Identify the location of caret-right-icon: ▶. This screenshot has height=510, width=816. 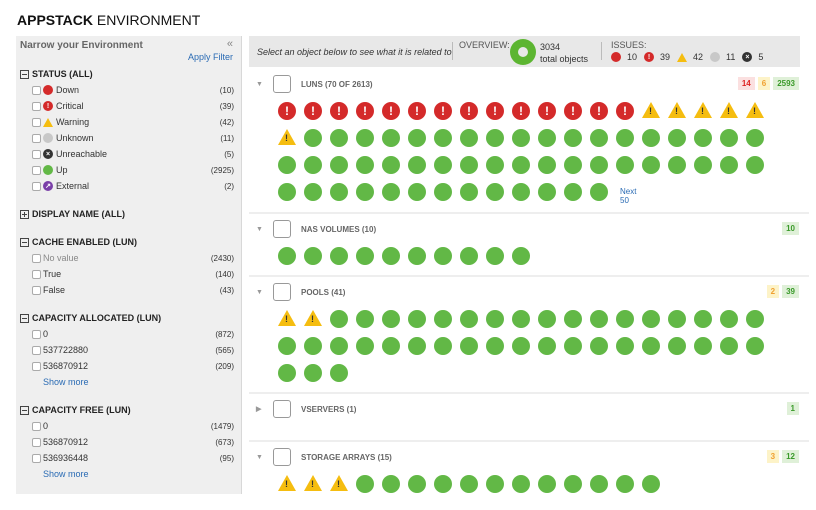
(259, 409).